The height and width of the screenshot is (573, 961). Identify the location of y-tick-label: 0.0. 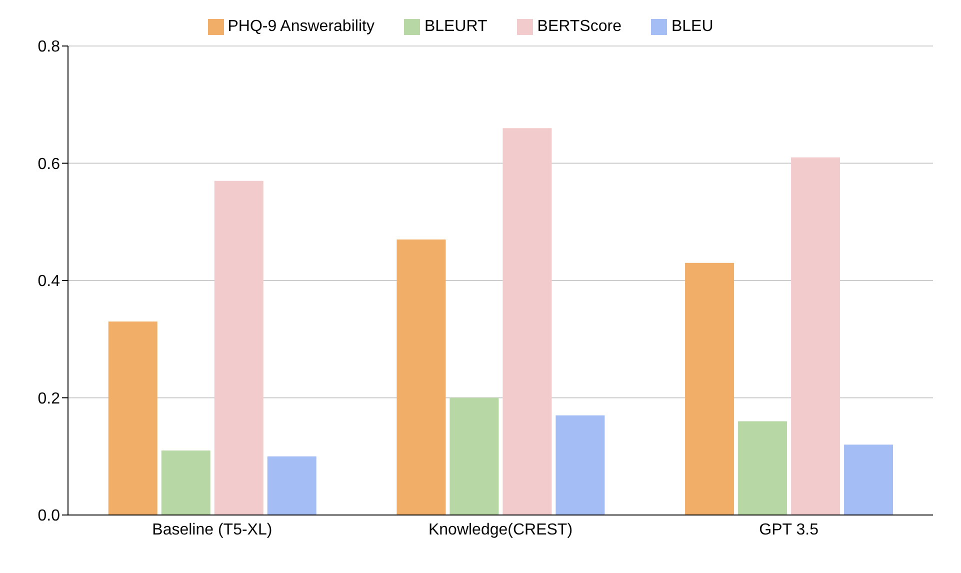
(49, 516).